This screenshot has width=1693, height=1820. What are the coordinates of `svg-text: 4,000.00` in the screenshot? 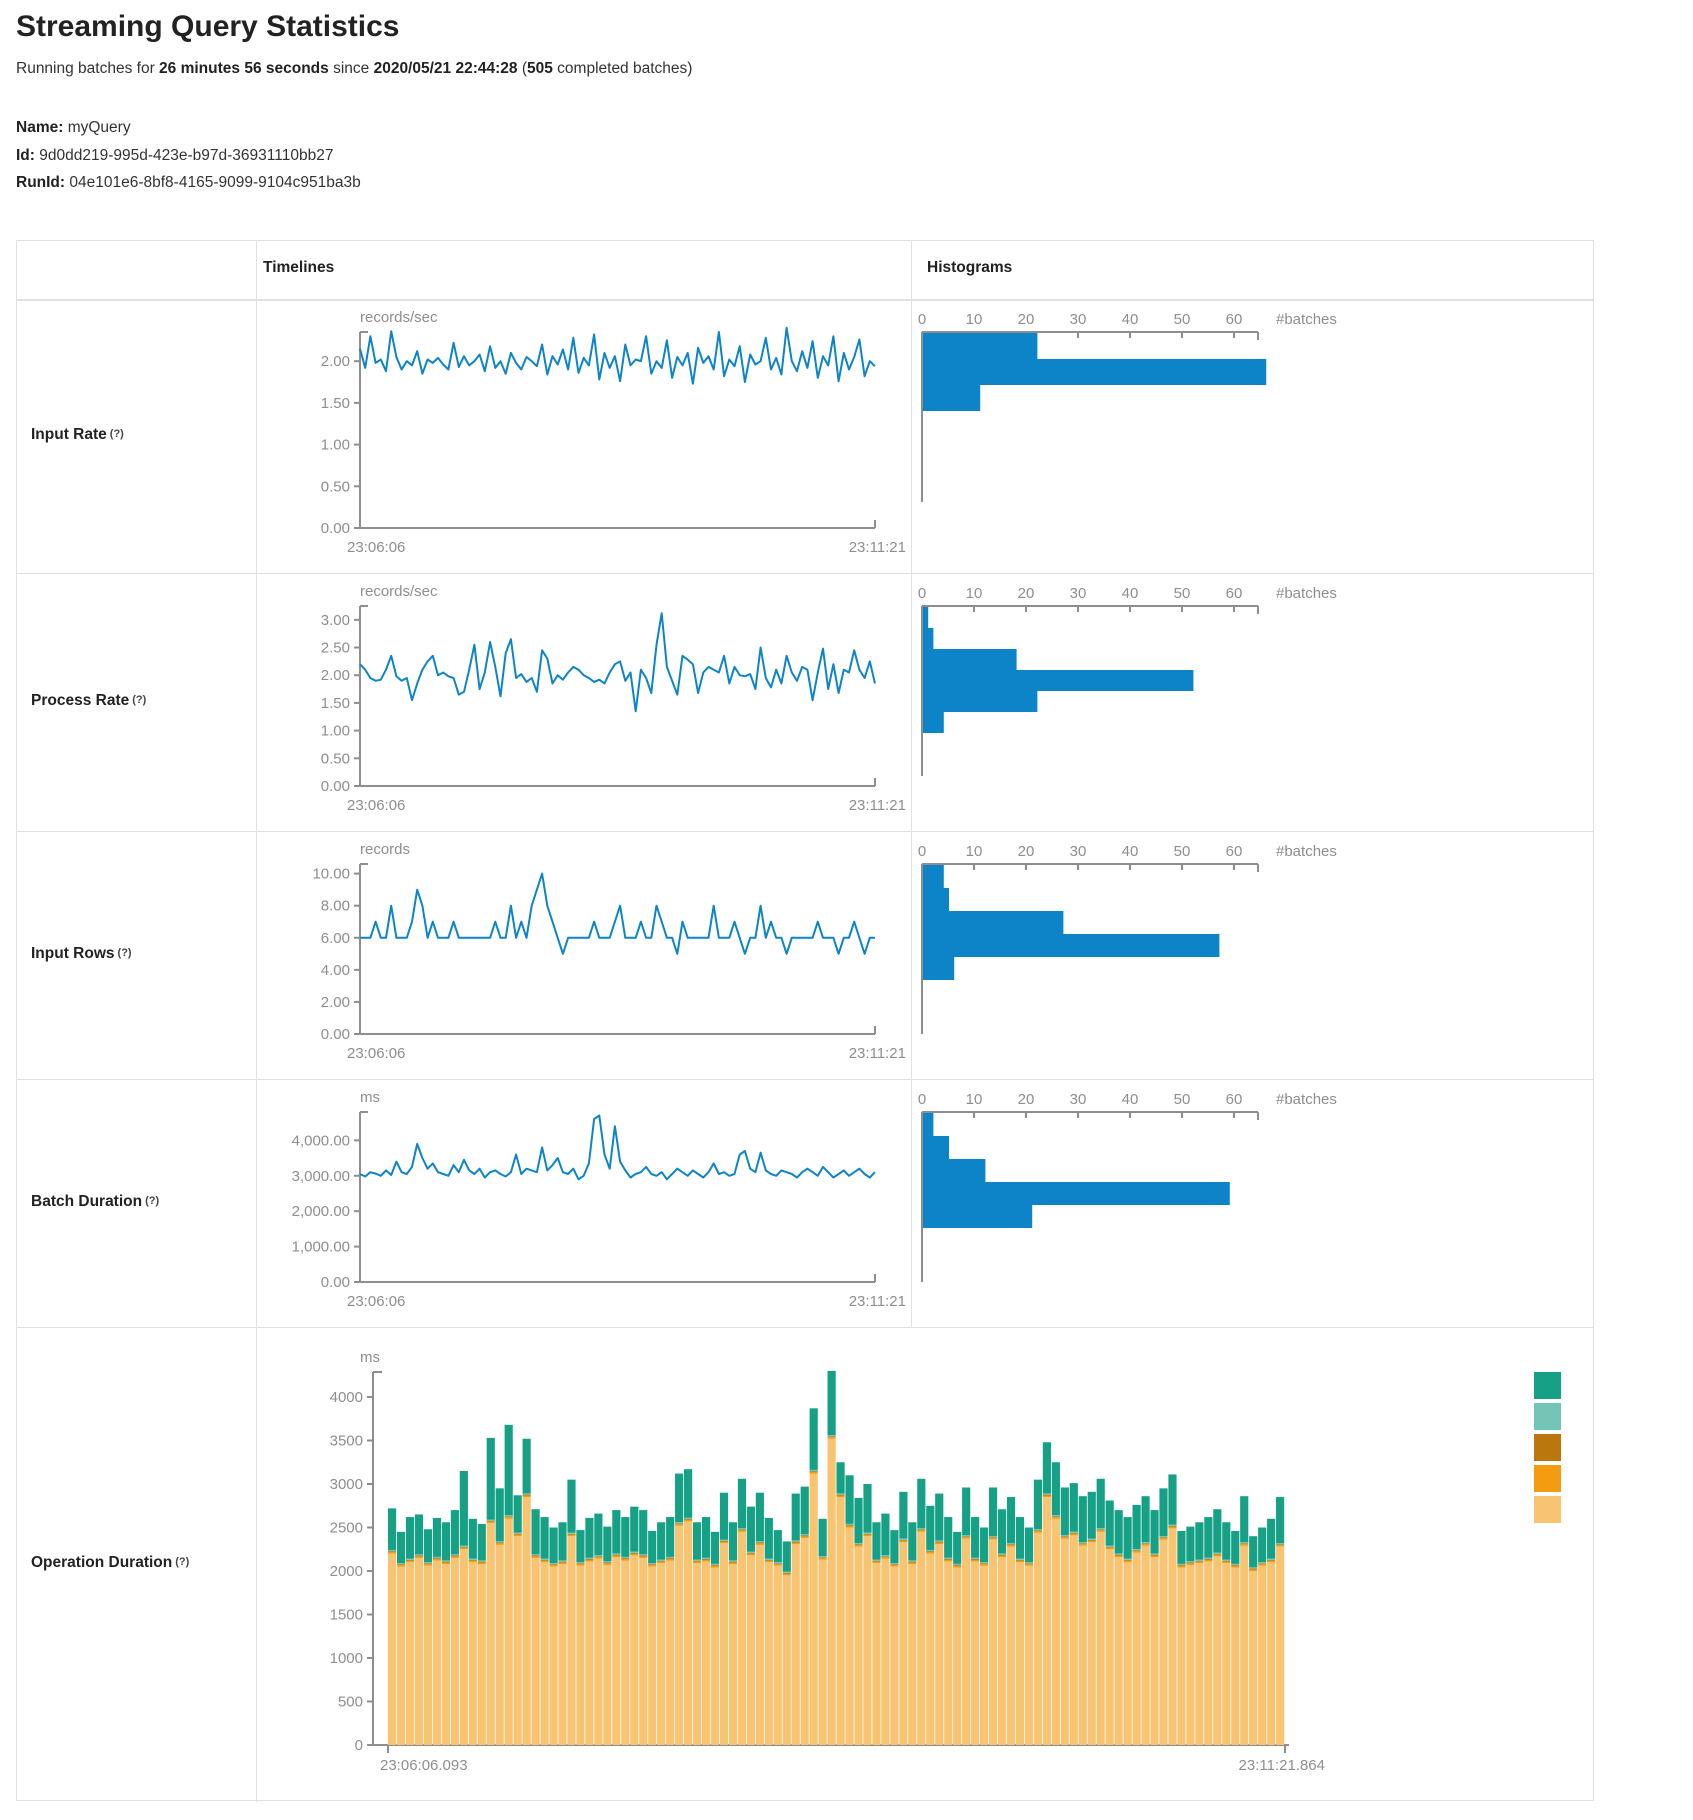 It's located at (321, 1140).